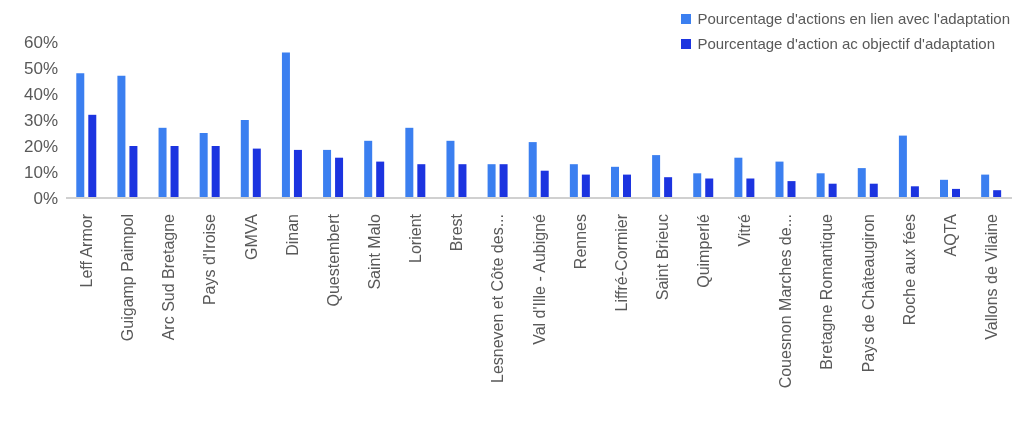 The image size is (1030, 424). Describe the element at coordinates (45, 199) in the screenshot. I see `y-tick-label: 0%` at that location.